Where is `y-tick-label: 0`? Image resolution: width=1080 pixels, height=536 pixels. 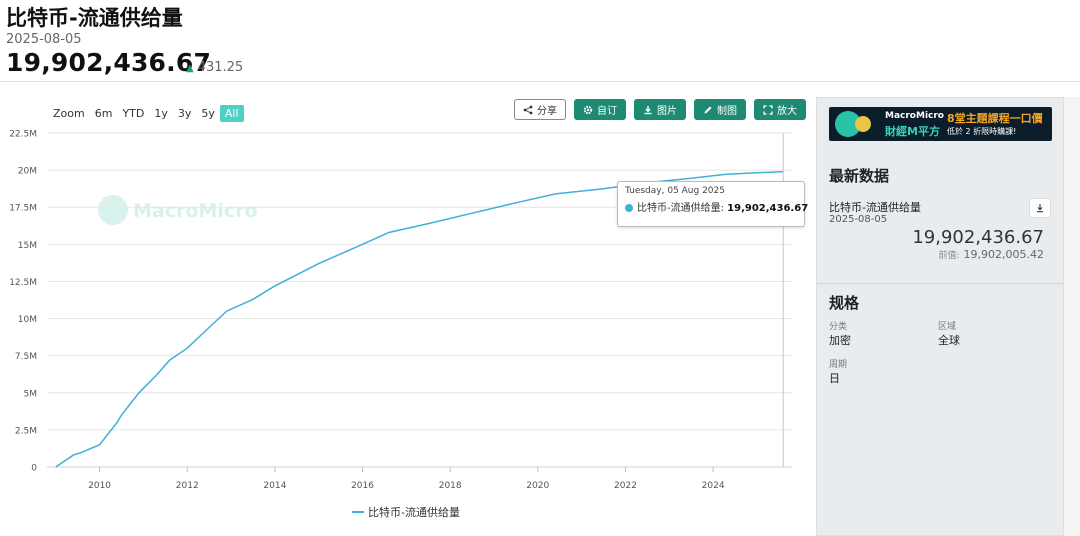
y-tick-label: 0 is located at coordinates (34, 469).